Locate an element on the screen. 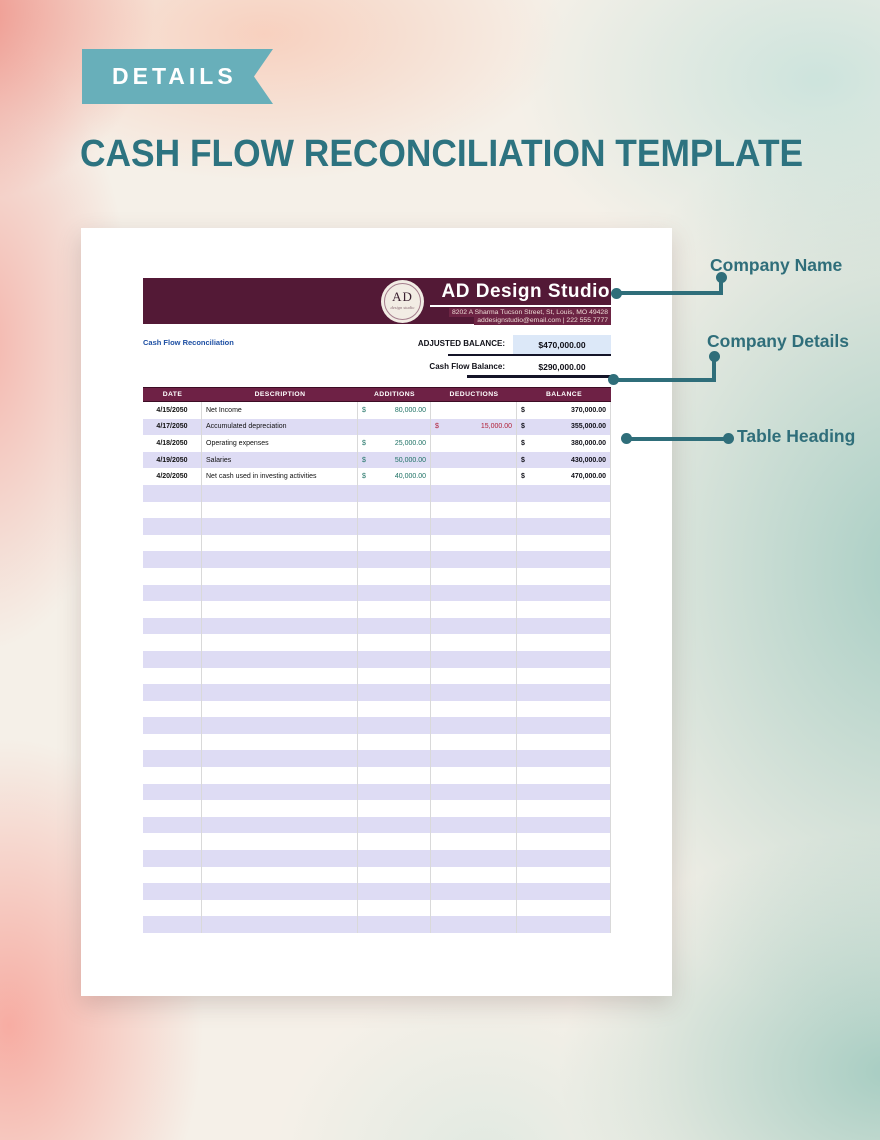 The height and width of the screenshot is (1140, 880). table-cell: $40,000.00 is located at coordinates (394, 476).